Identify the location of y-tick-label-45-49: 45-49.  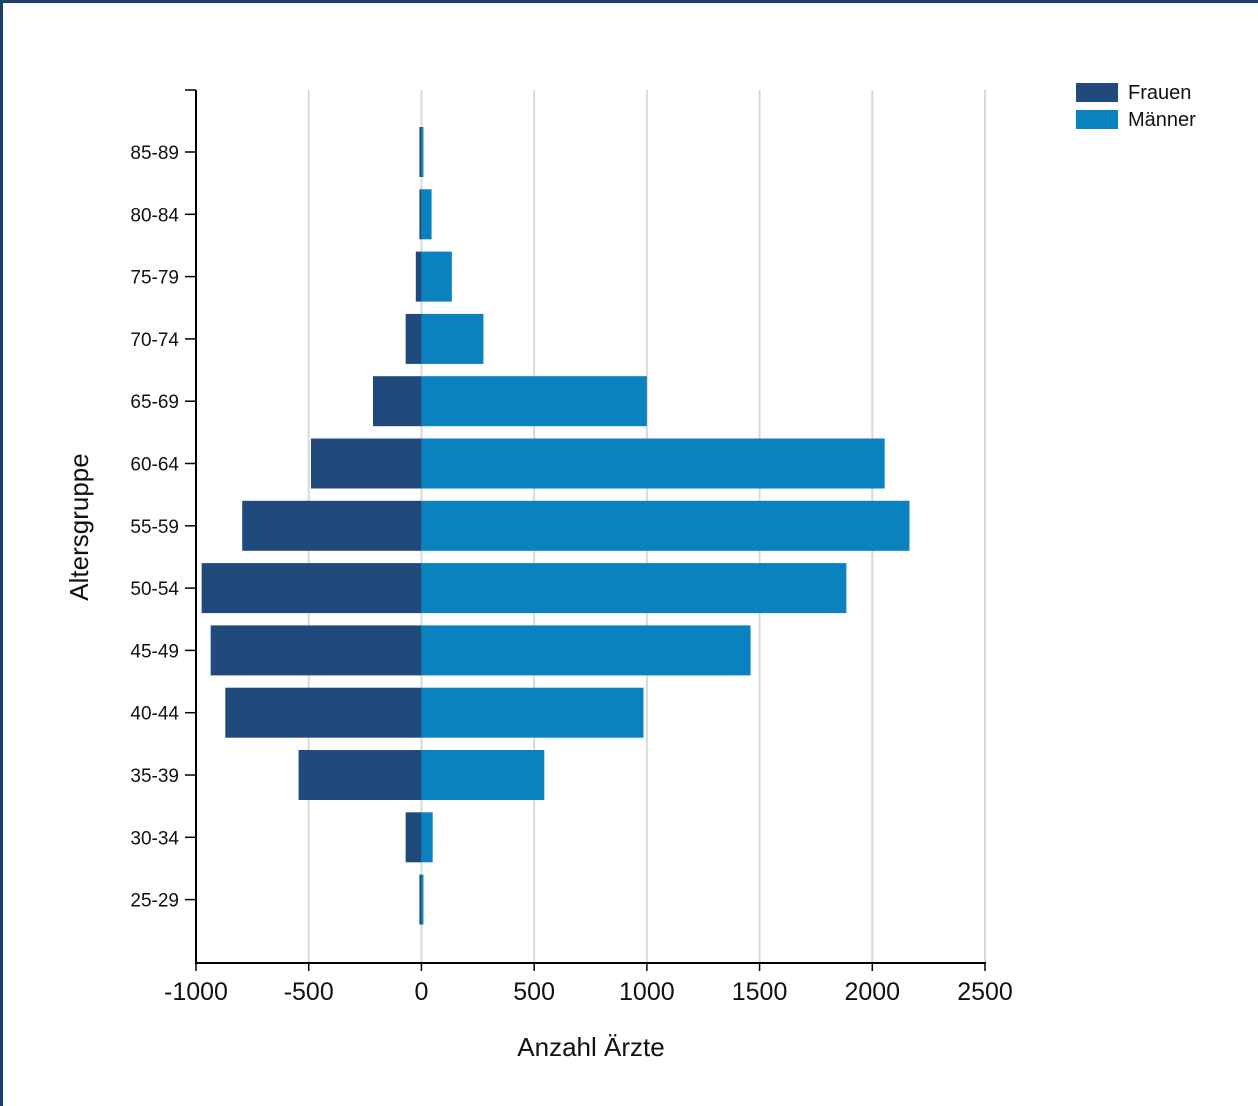
(154, 651).